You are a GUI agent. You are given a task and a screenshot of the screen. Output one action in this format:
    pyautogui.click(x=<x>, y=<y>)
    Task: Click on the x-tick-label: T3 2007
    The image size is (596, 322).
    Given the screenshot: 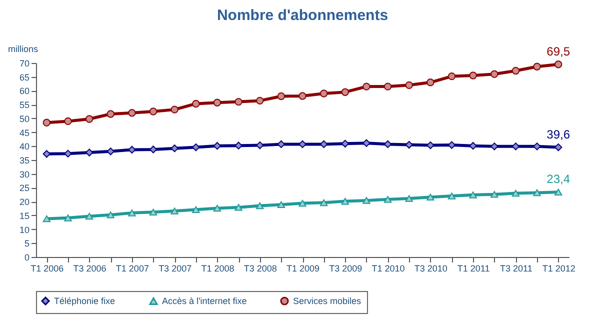 What is the action you would take?
    pyautogui.click(x=175, y=269)
    